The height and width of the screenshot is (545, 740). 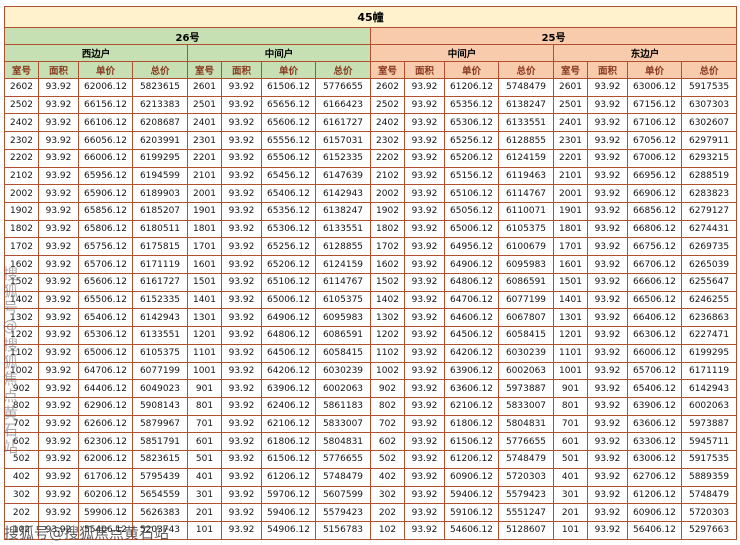 What do you see at coordinates (654, 140) in the screenshot?
I see `unit-price-cell: 67056.12` at bounding box center [654, 140].